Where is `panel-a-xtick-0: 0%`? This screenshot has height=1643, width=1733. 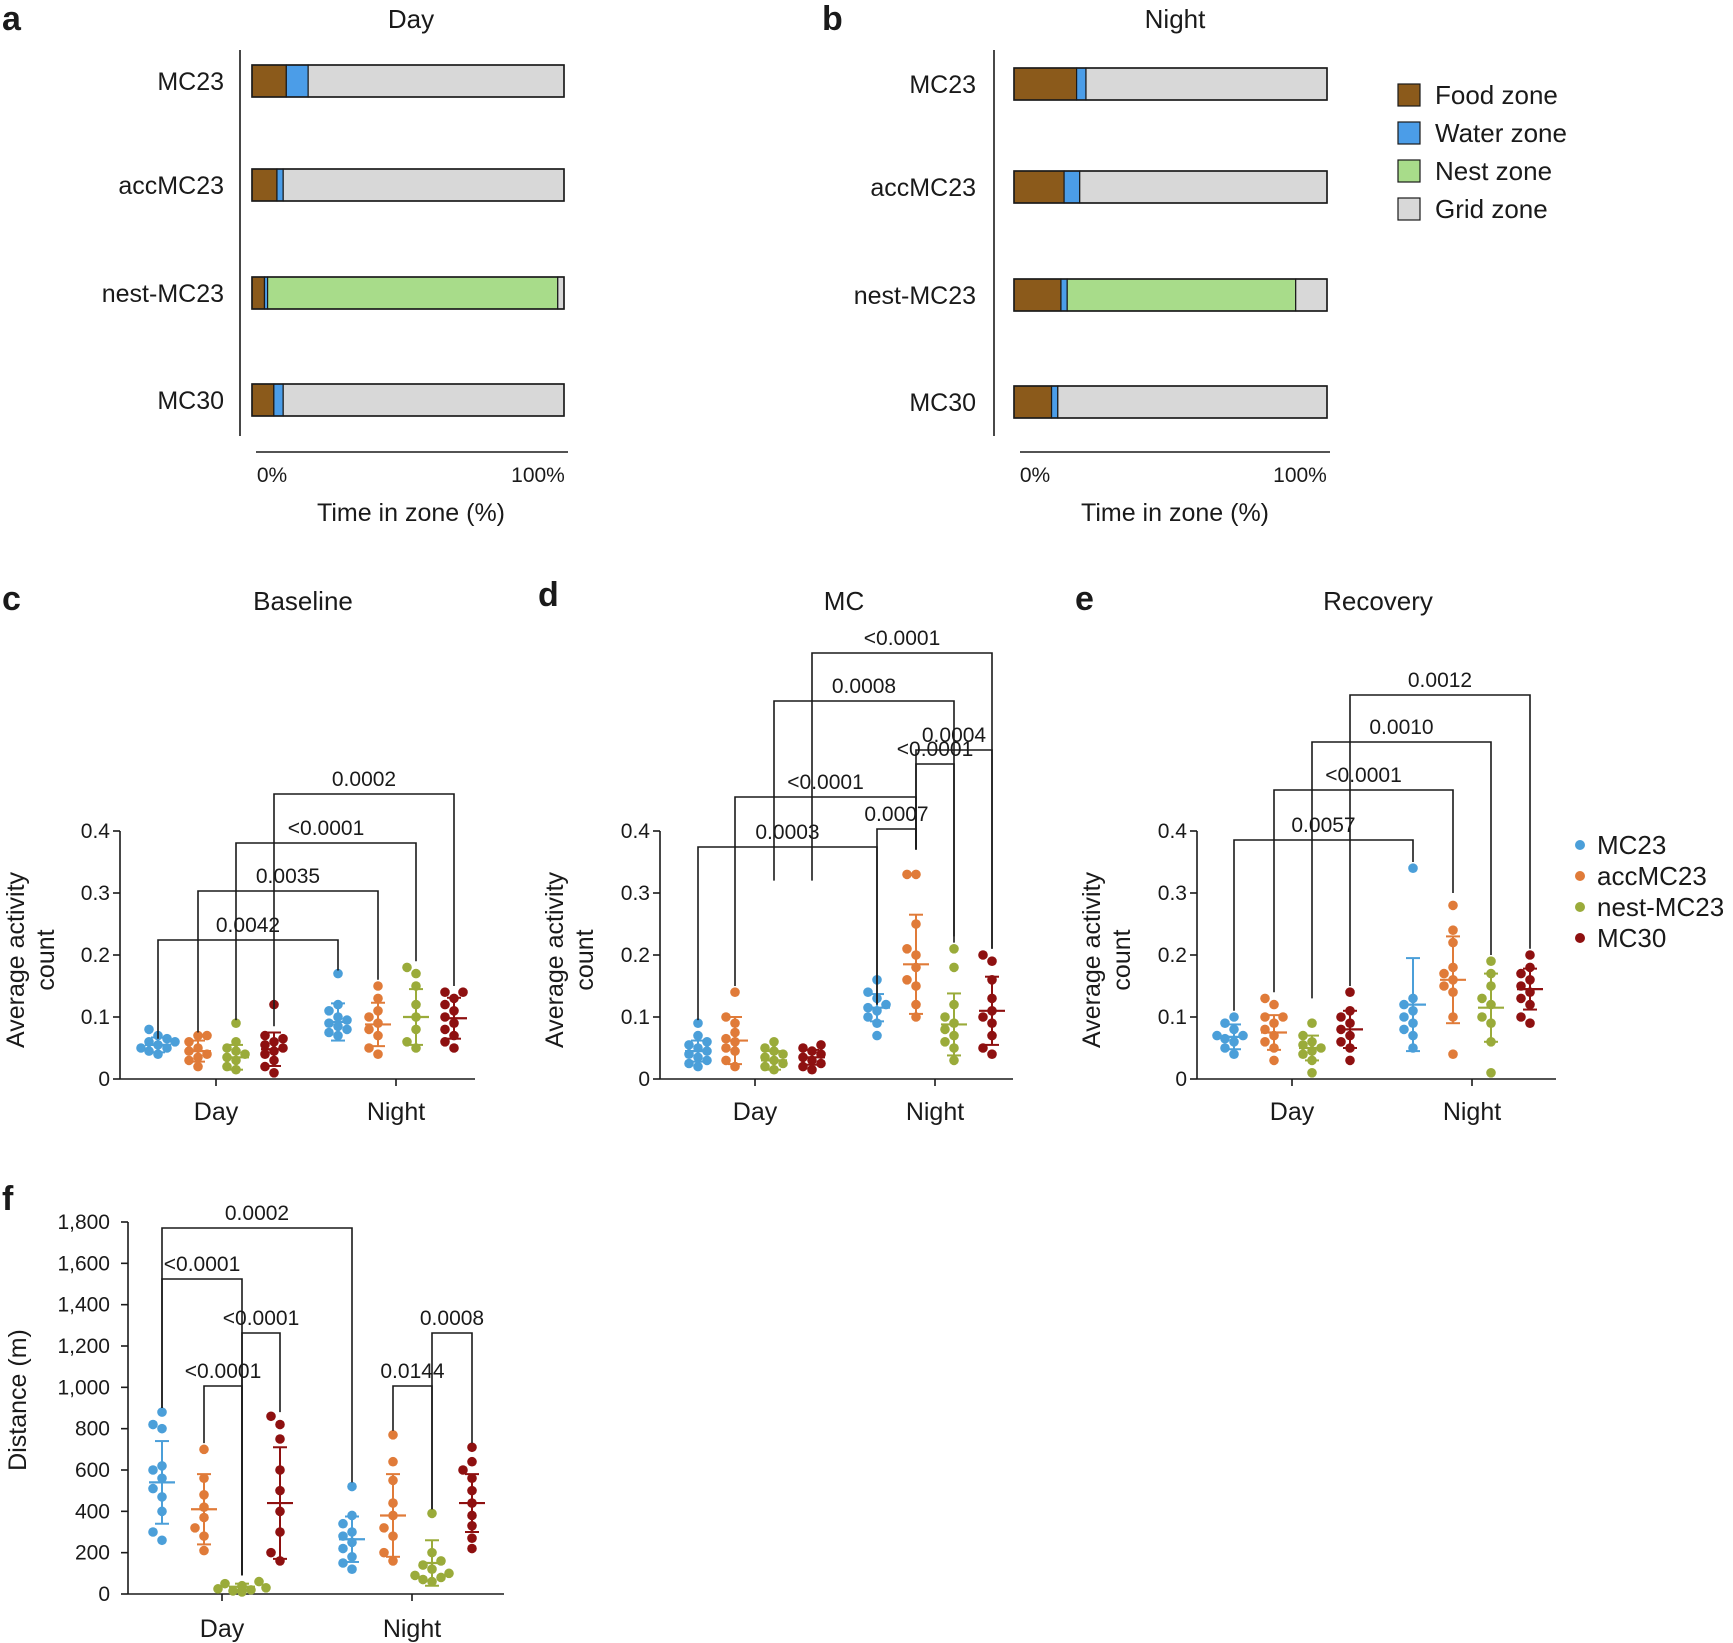
panel-a-xtick-0: 0% is located at coordinates (272, 475).